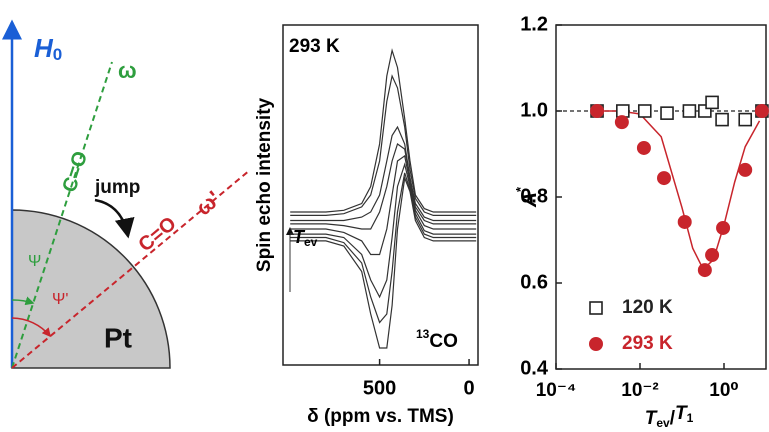  I want to click on pt-label: Pt, so click(118, 337).